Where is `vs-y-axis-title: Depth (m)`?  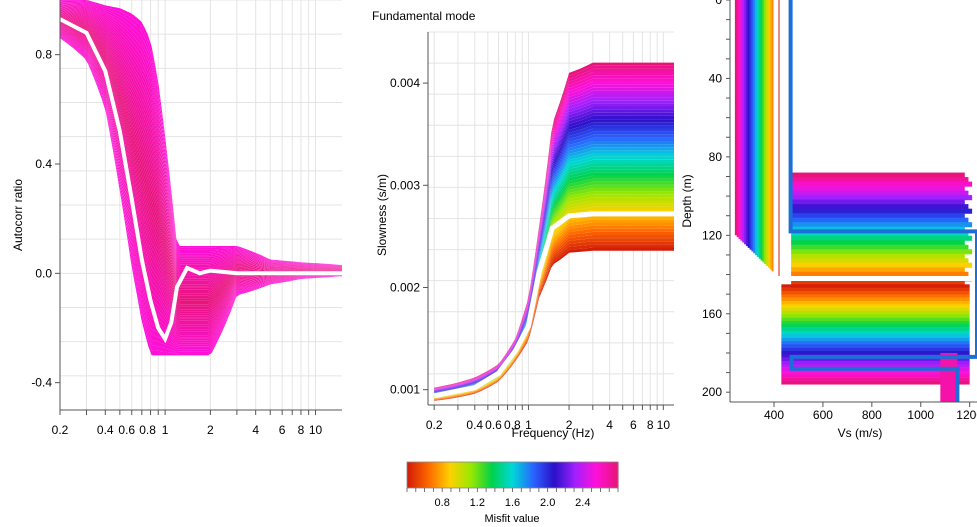 vs-y-axis-title: Depth (m) is located at coordinates (687, 200).